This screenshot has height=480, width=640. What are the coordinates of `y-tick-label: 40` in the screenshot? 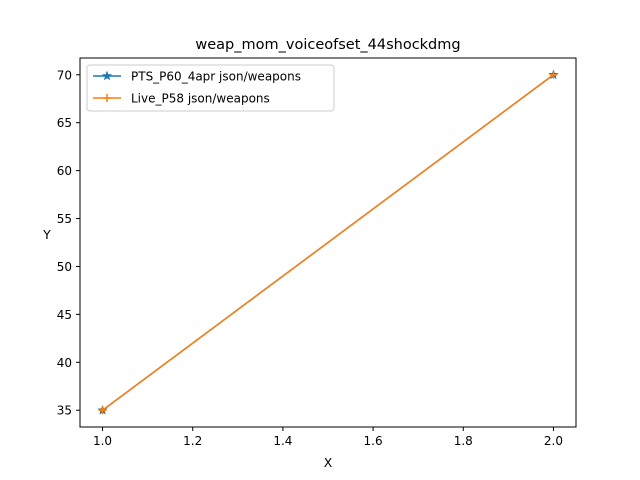 It's located at (64, 363).